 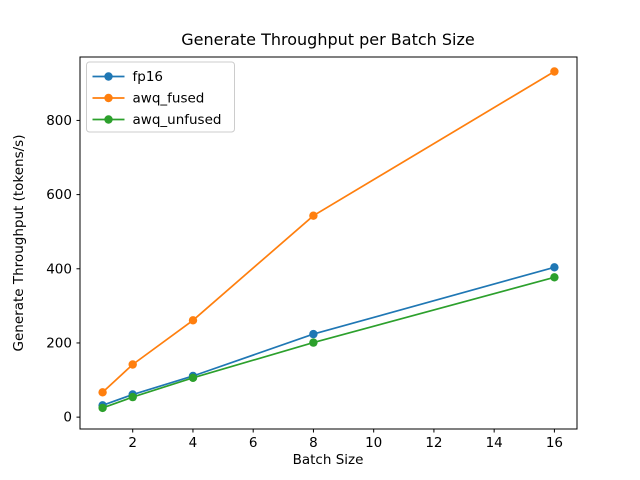 What do you see at coordinates (59, 269) in the screenshot?
I see `y-tick-label: 400` at bounding box center [59, 269].